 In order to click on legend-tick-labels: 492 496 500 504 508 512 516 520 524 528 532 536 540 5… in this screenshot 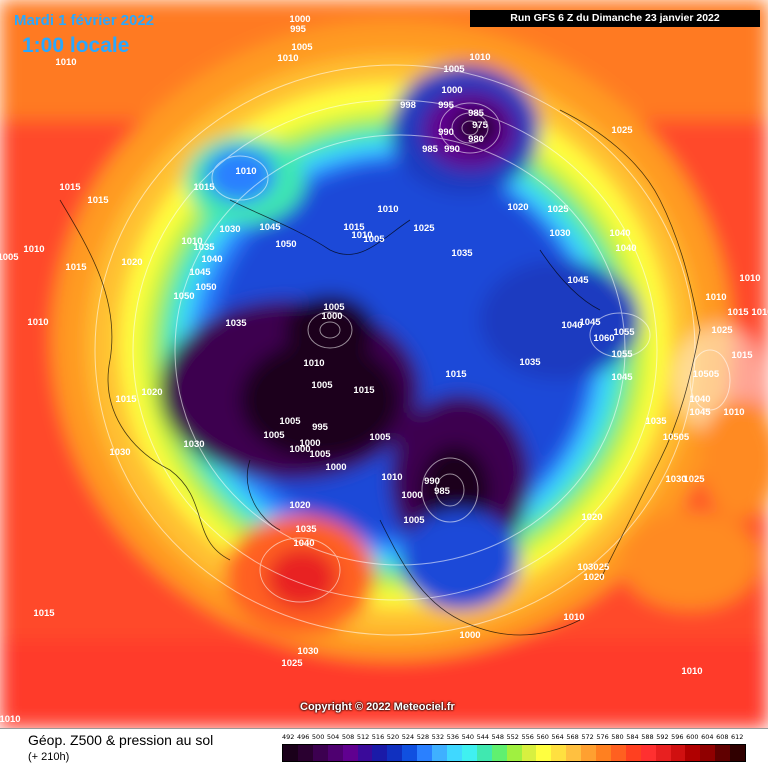, I will do `click(514, 738)`.